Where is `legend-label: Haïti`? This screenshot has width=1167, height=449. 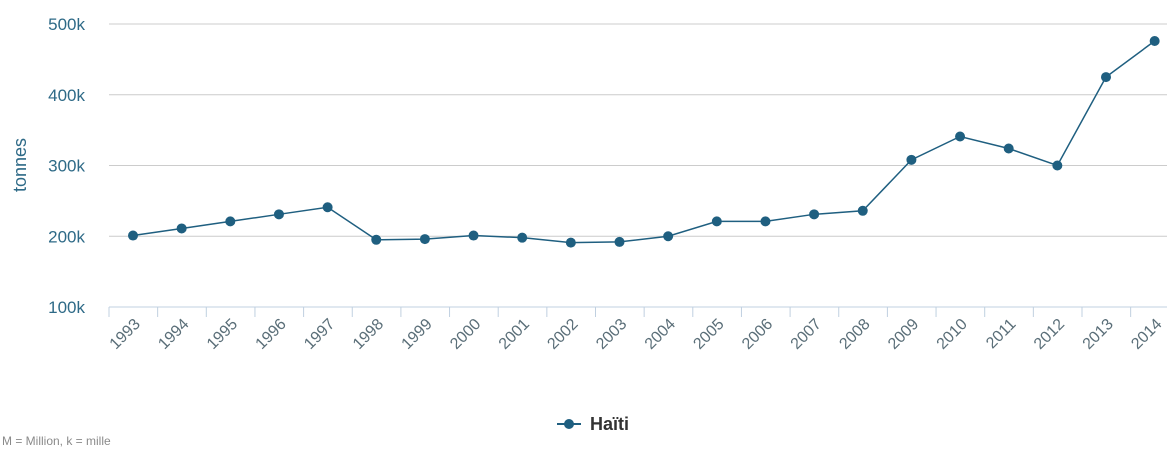
legend-label: Haïti is located at coordinates (609, 422).